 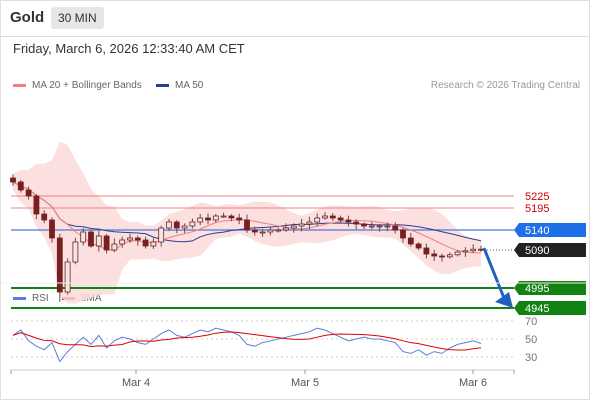 What do you see at coordinates (129, 48) in the screenshot?
I see `timestamp: Friday, March 6, 2026 12:33:40 AM CET` at bounding box center [129, 48].